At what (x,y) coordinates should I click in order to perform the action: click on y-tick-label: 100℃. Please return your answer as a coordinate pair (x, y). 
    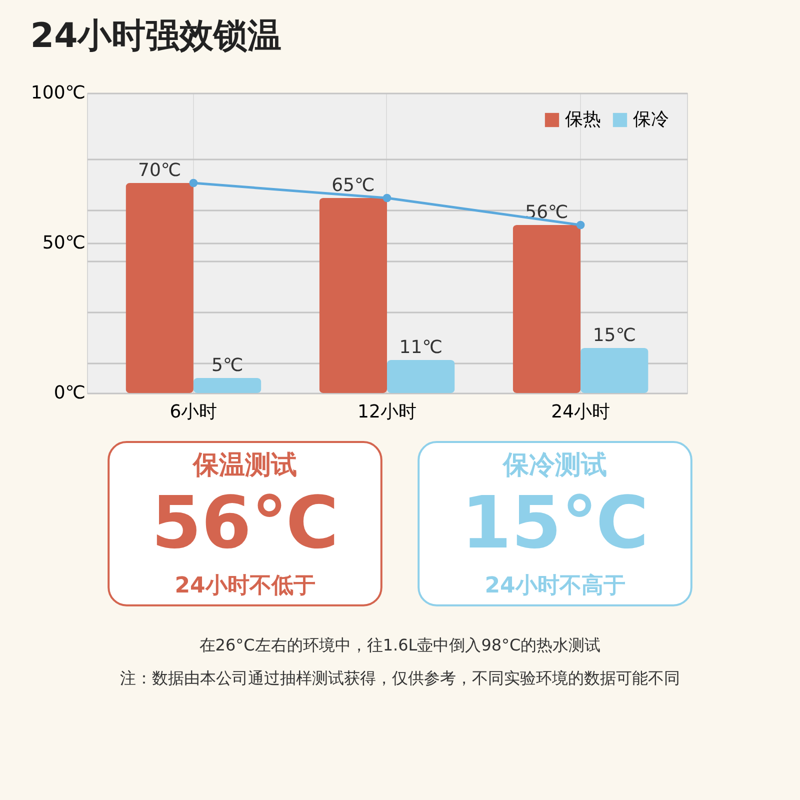
    Looking at the image, I should click on (58, 93).